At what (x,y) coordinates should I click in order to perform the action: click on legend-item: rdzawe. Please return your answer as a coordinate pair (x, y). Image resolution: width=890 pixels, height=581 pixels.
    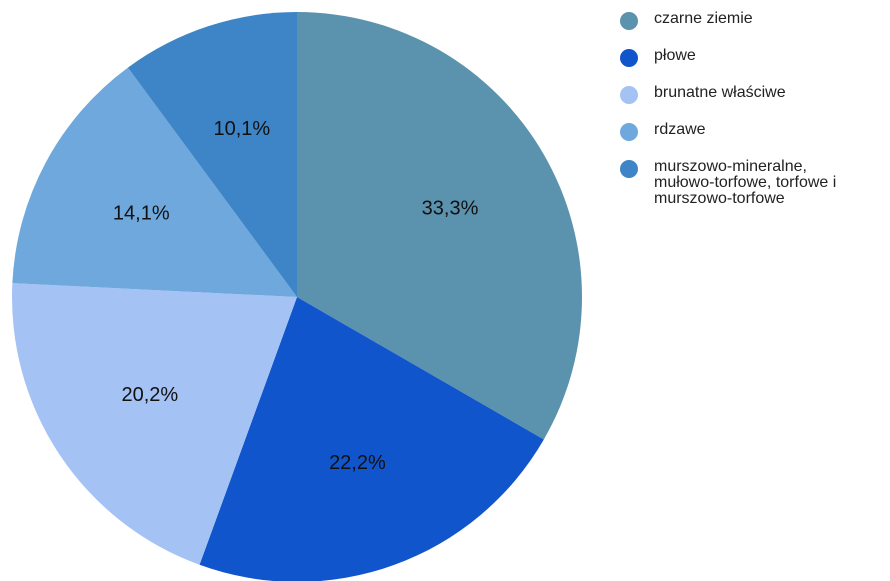
    Looking at the image, I should click on (754, 131).